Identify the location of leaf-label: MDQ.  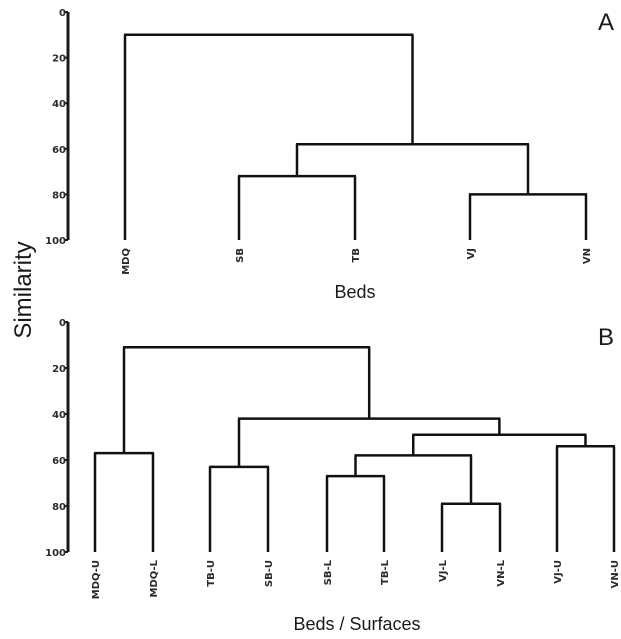
(126, 261).